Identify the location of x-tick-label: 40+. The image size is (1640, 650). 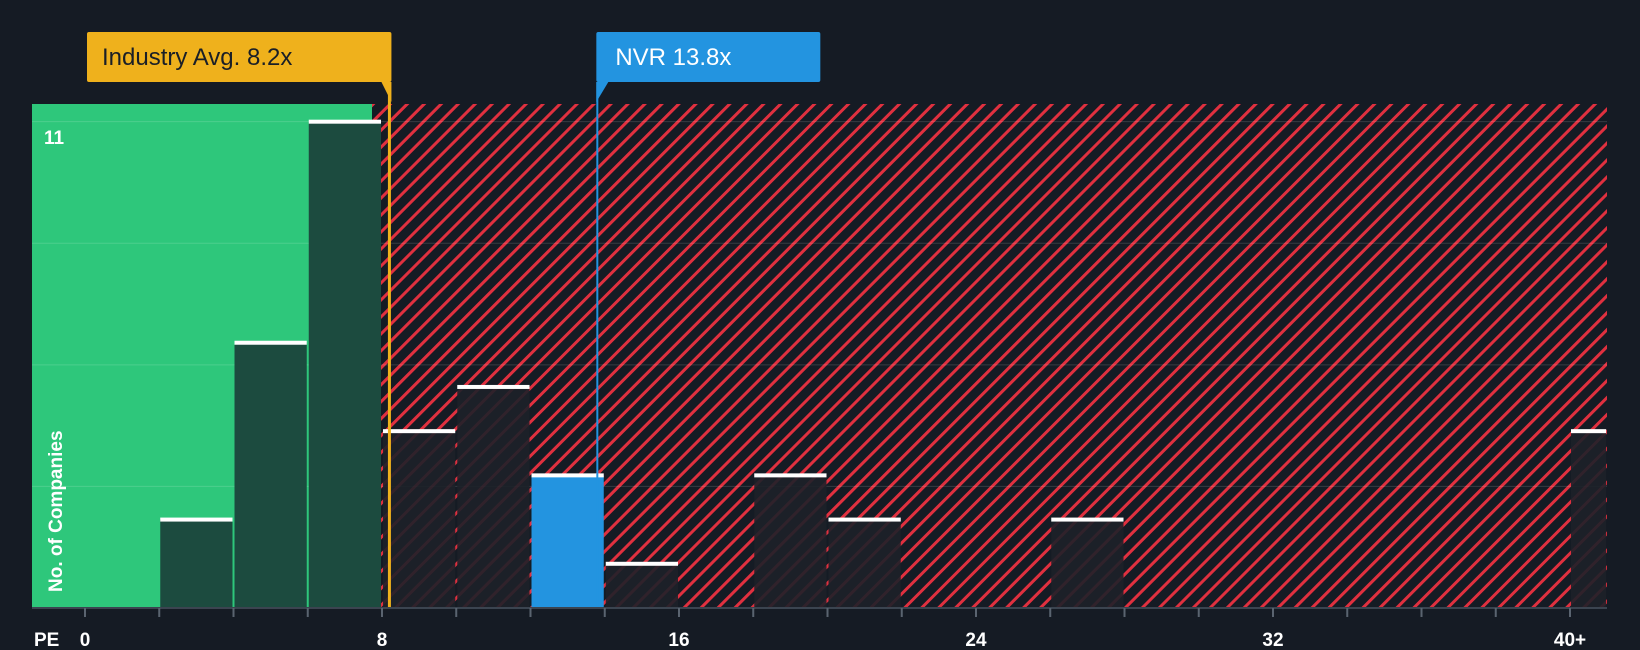
(1570, 640).